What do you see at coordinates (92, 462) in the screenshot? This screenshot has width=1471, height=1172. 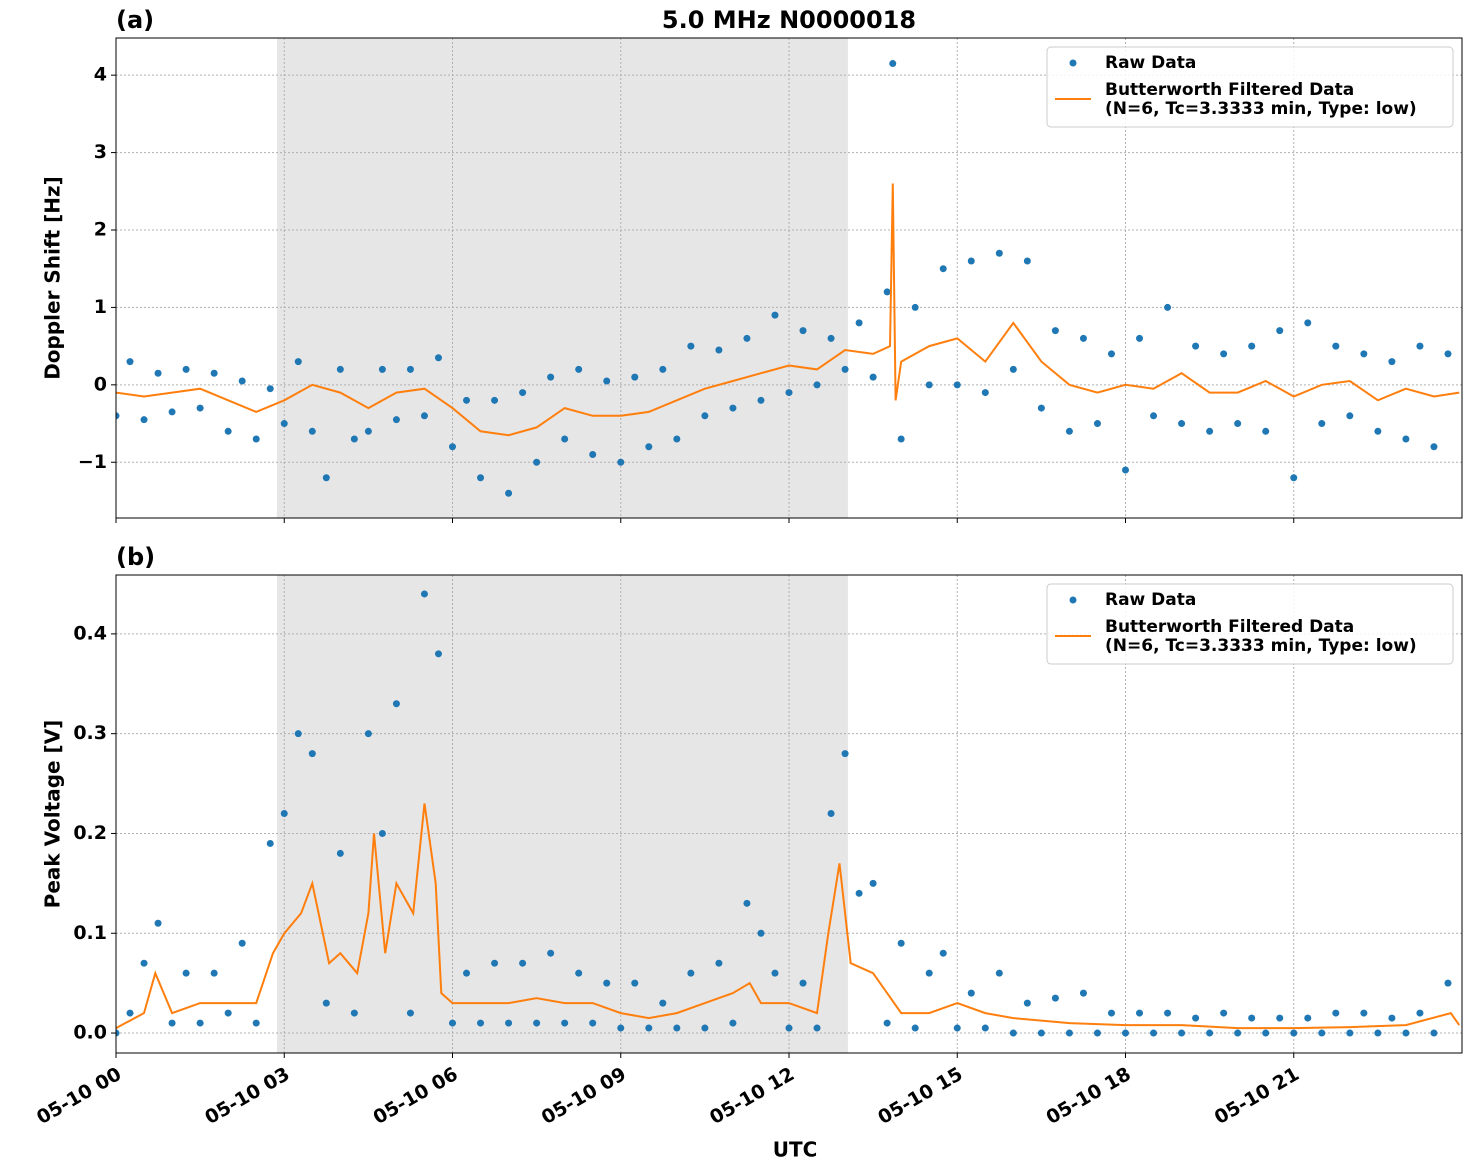 I see `y-tick-label: −1` at bounding box center [92, 462].